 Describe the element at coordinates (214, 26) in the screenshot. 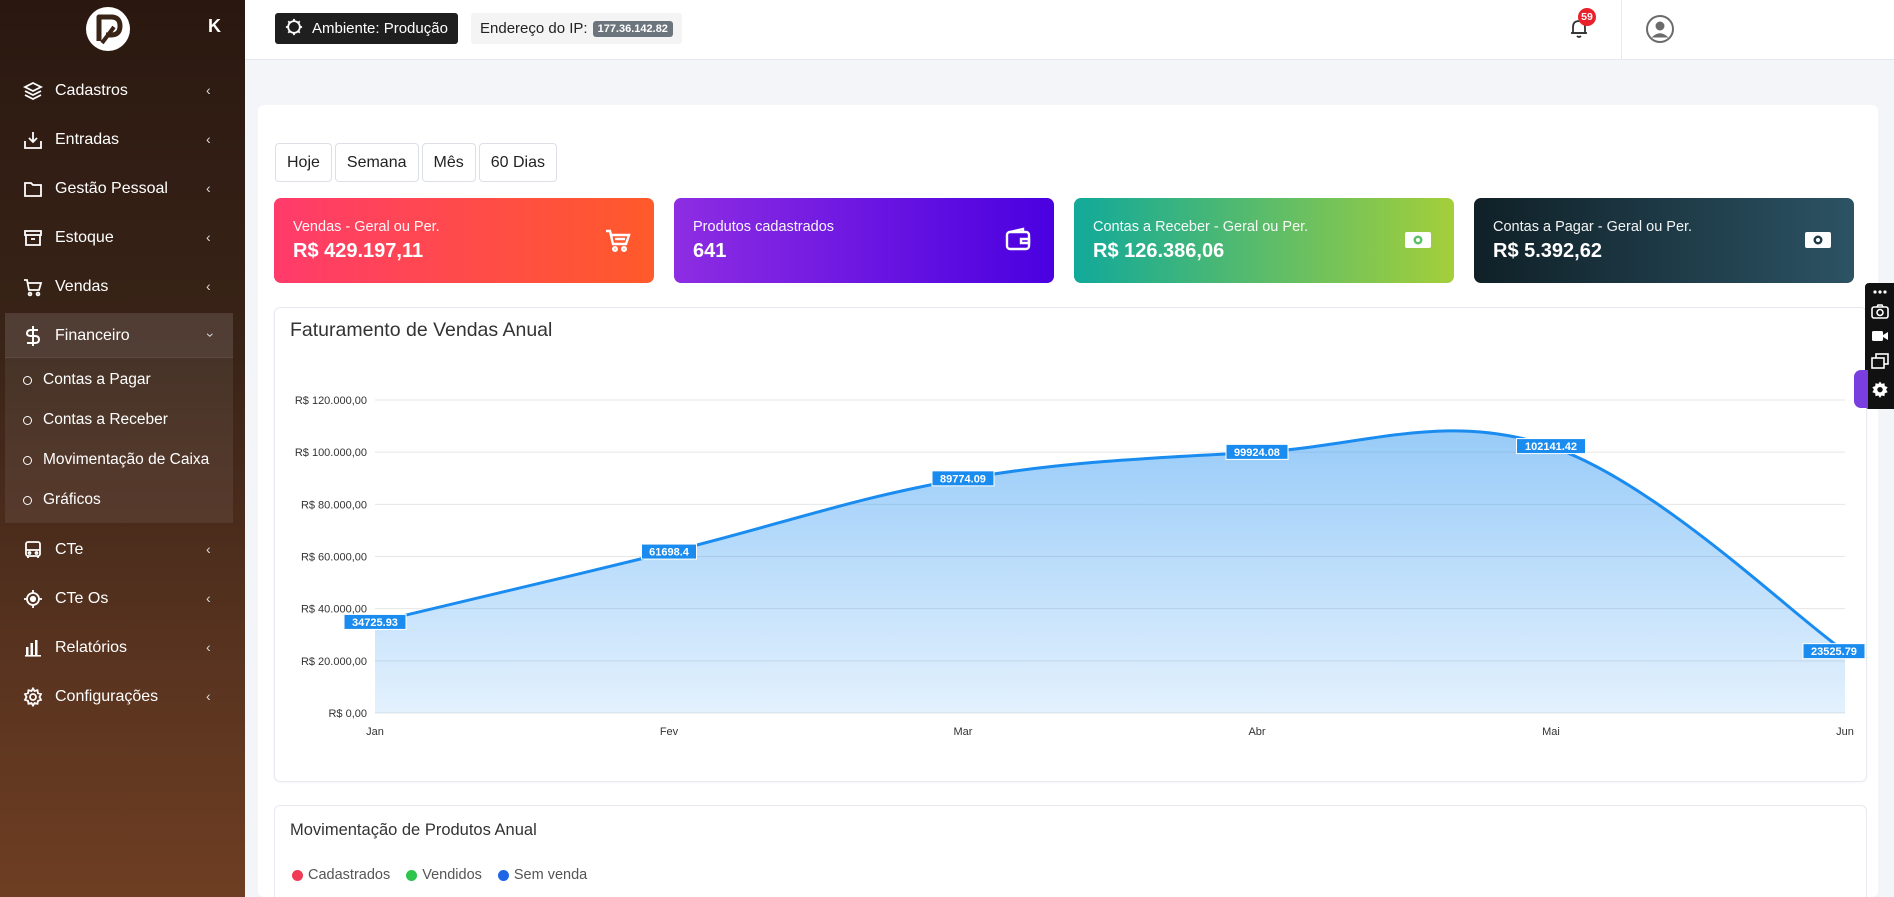

I see `sidebar-collapse-button: K` at that location.